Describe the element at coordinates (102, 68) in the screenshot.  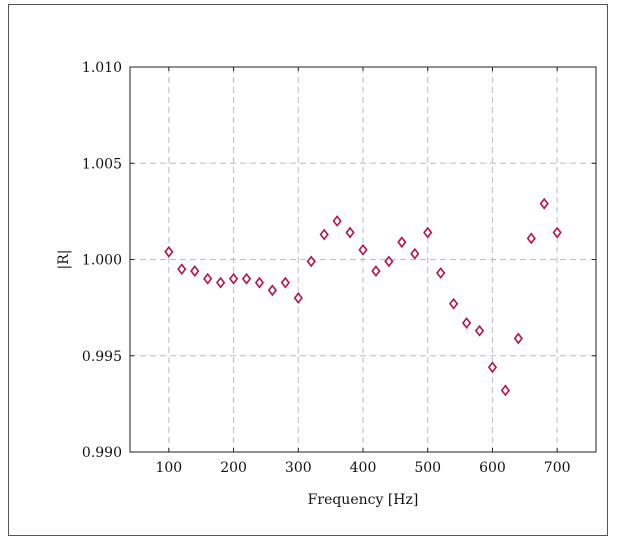
I see `y-tick-label: 1.010` at that location.